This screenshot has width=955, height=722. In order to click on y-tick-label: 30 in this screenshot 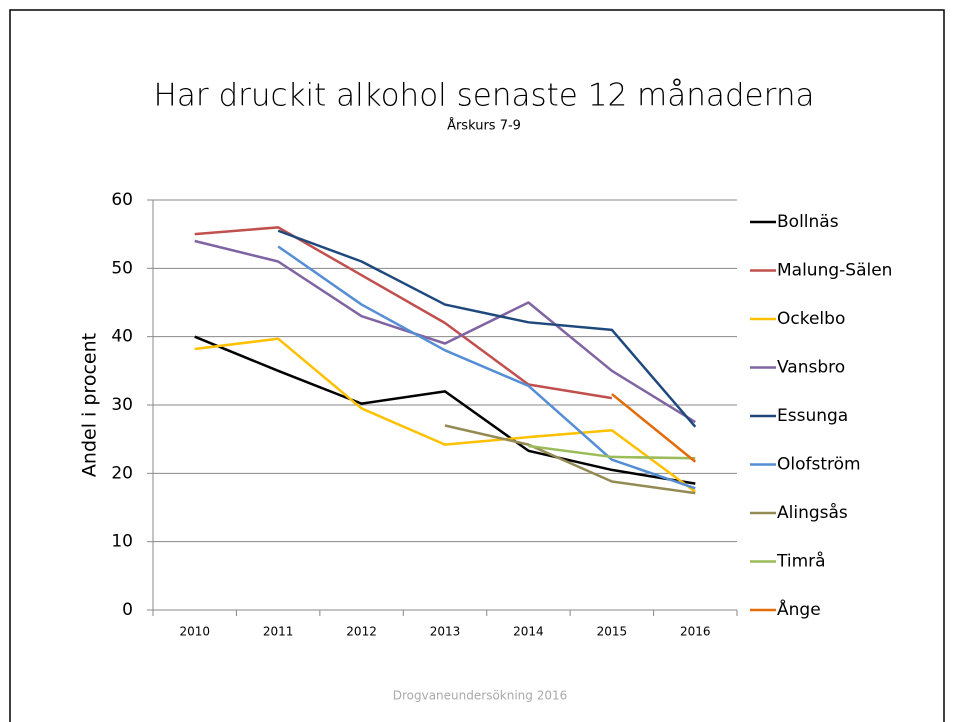, I will do `click(122, 405)`.